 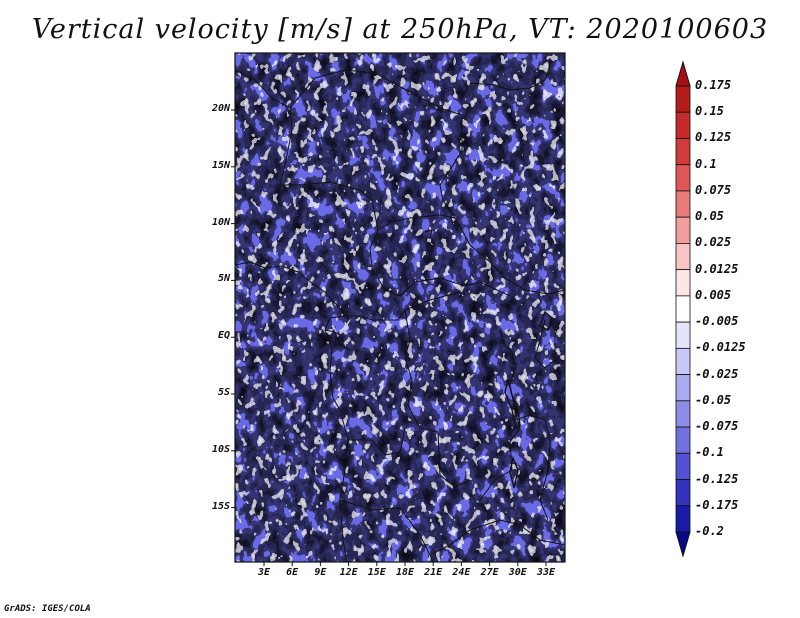 What do you see at coordinates (709, 452) in the screenshot?
I see `colorbar-label: -0.1` at bounding box center [709, 452].